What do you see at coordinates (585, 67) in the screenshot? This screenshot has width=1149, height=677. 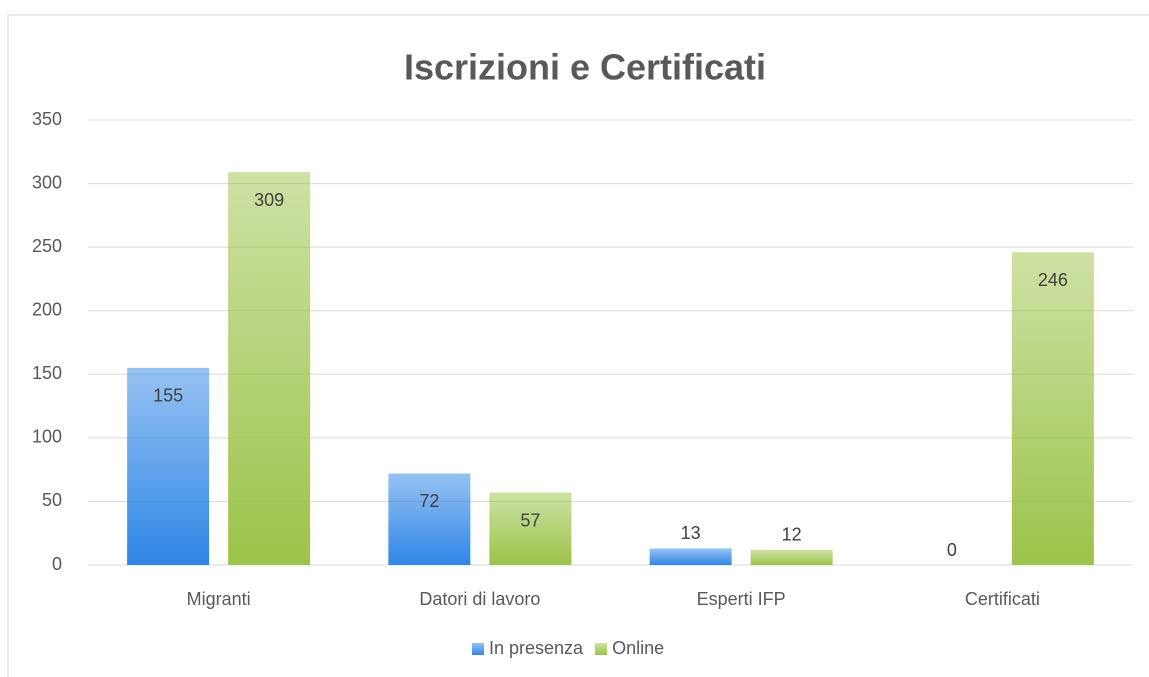 I see `chart-title: Iscrizioni e Certificati` at bounding box center [585, 67].